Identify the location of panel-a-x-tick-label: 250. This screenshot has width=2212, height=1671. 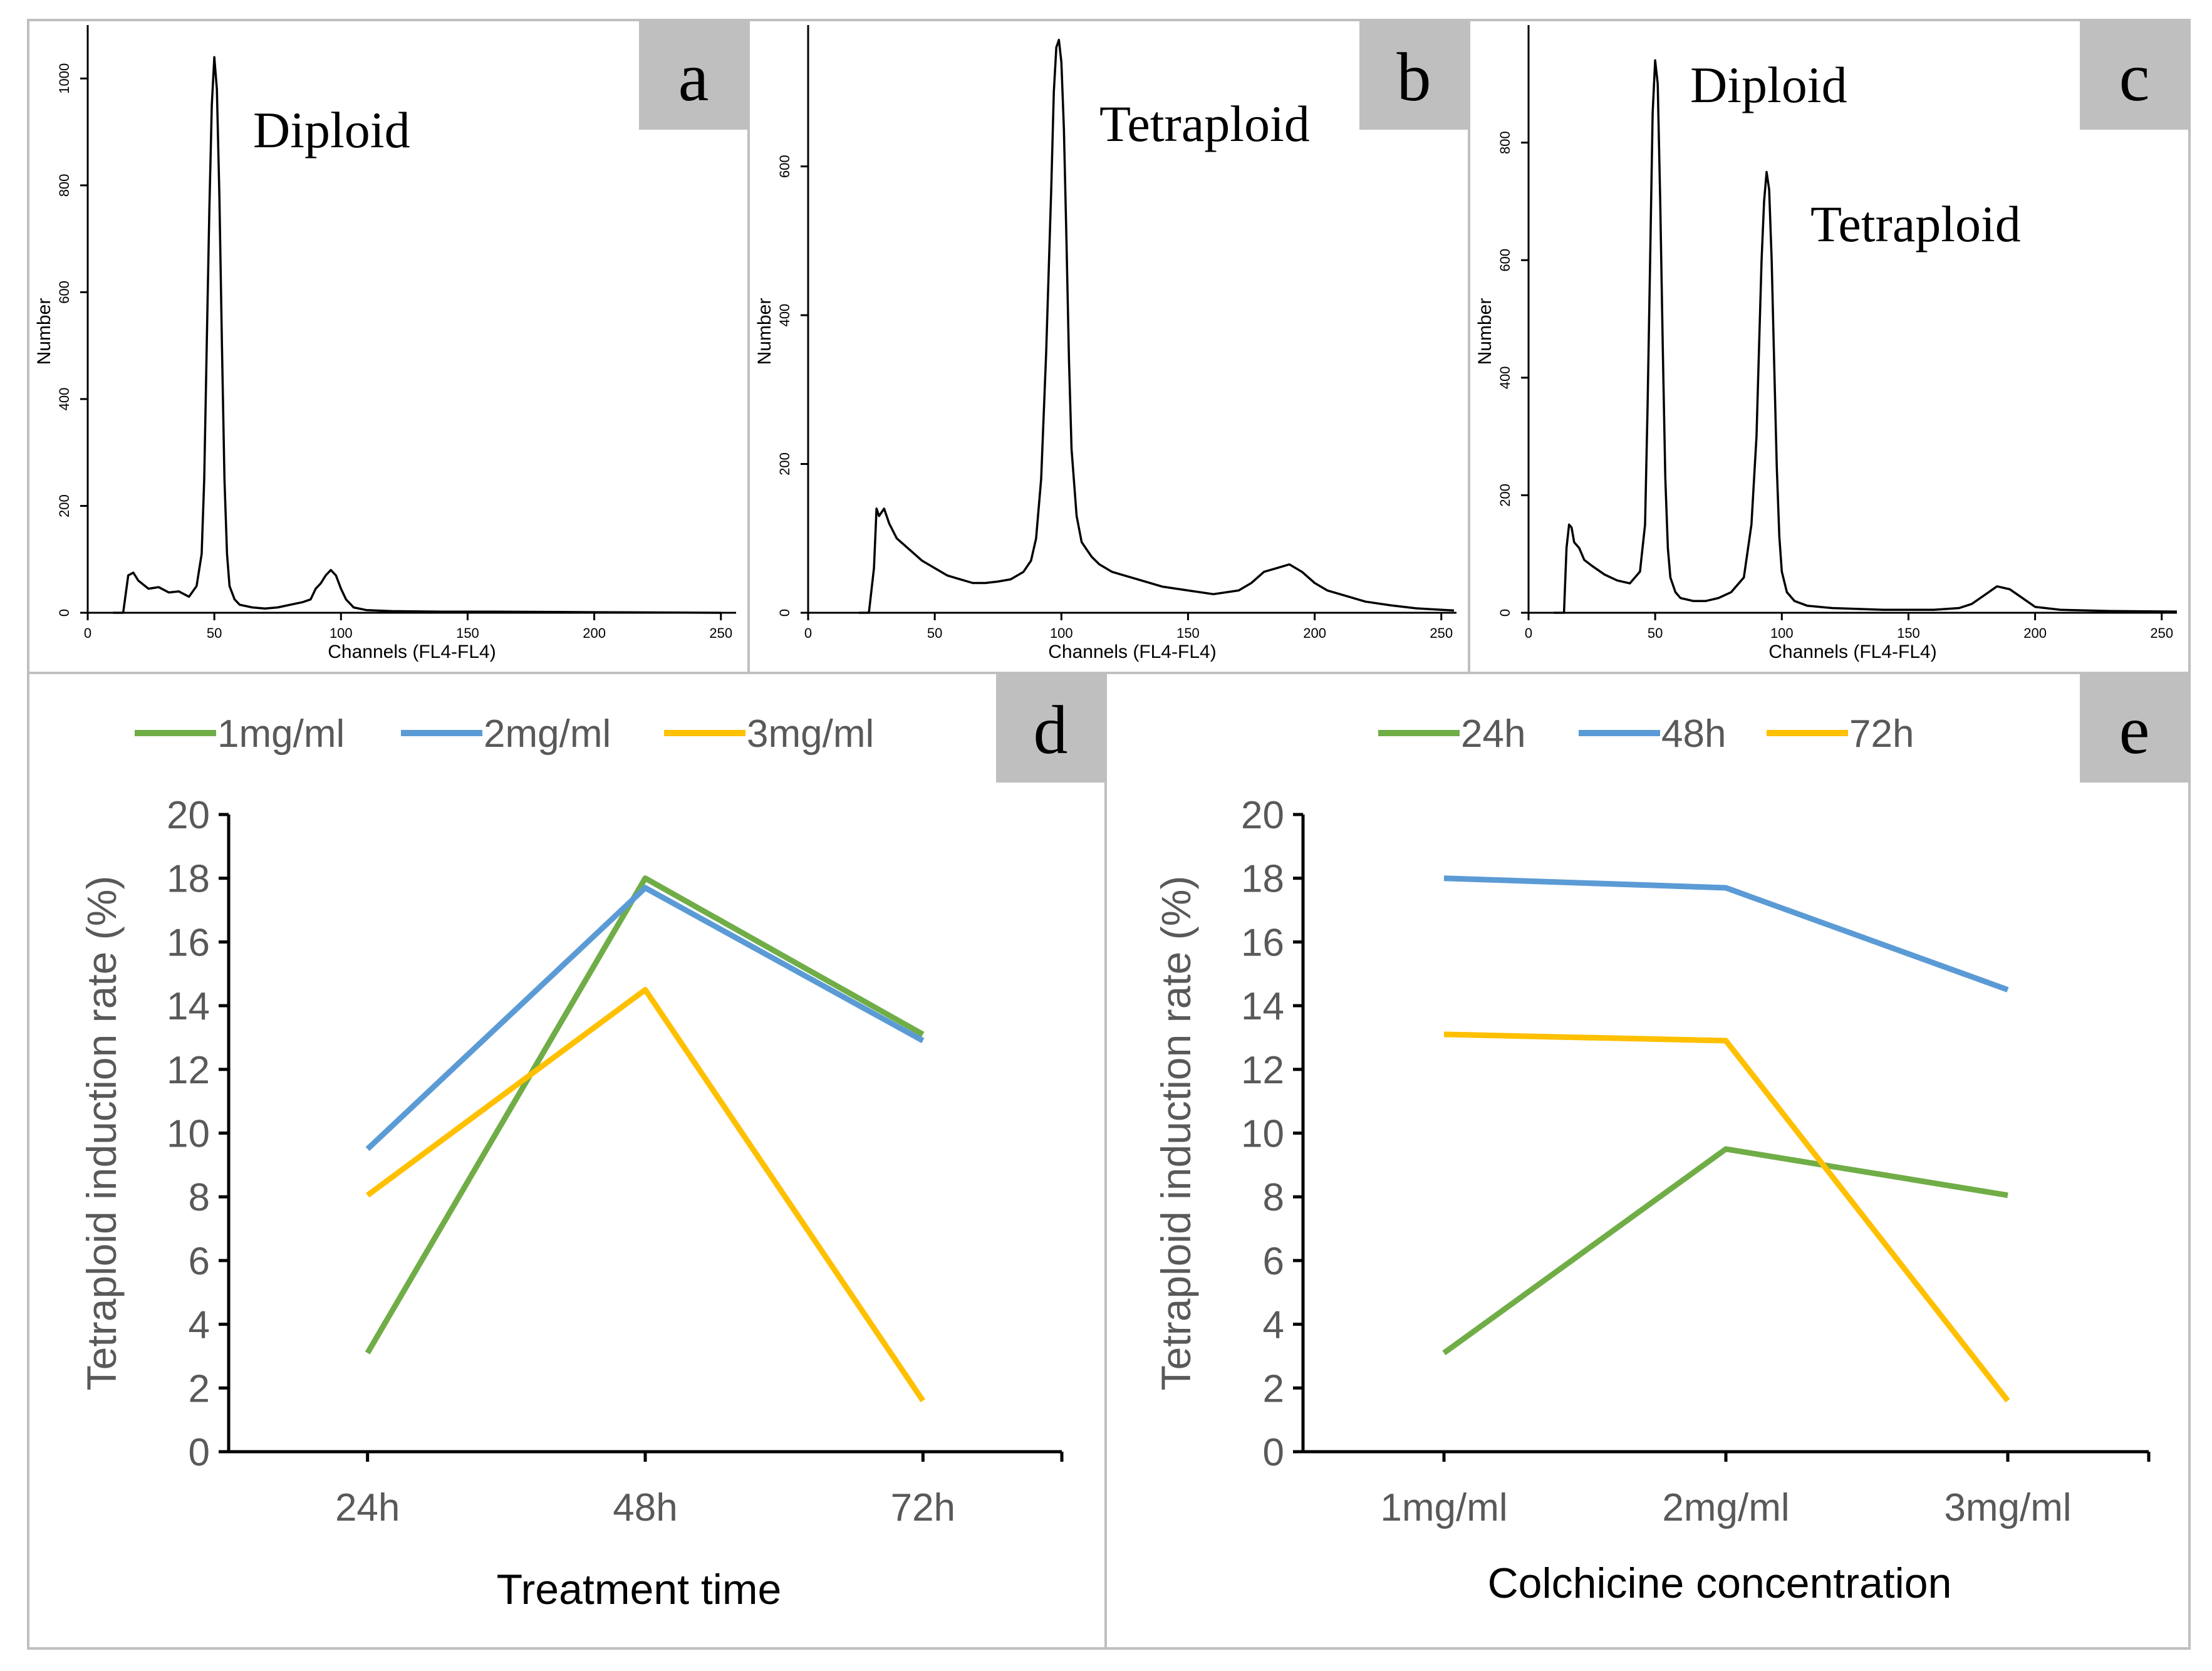
(720, 633).